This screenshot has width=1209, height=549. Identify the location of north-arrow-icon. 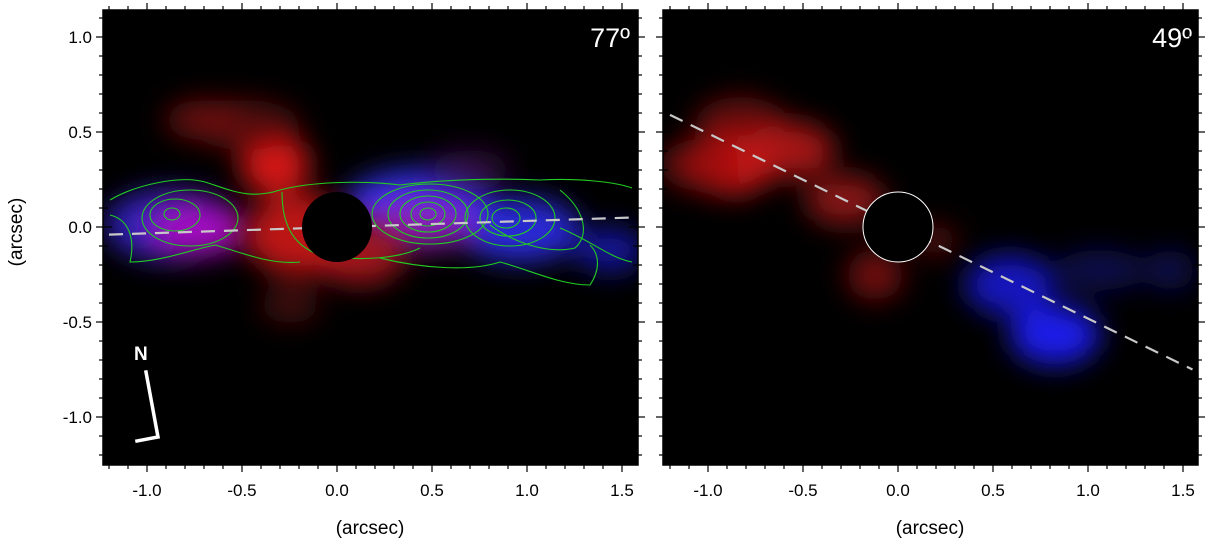
(147, 406).